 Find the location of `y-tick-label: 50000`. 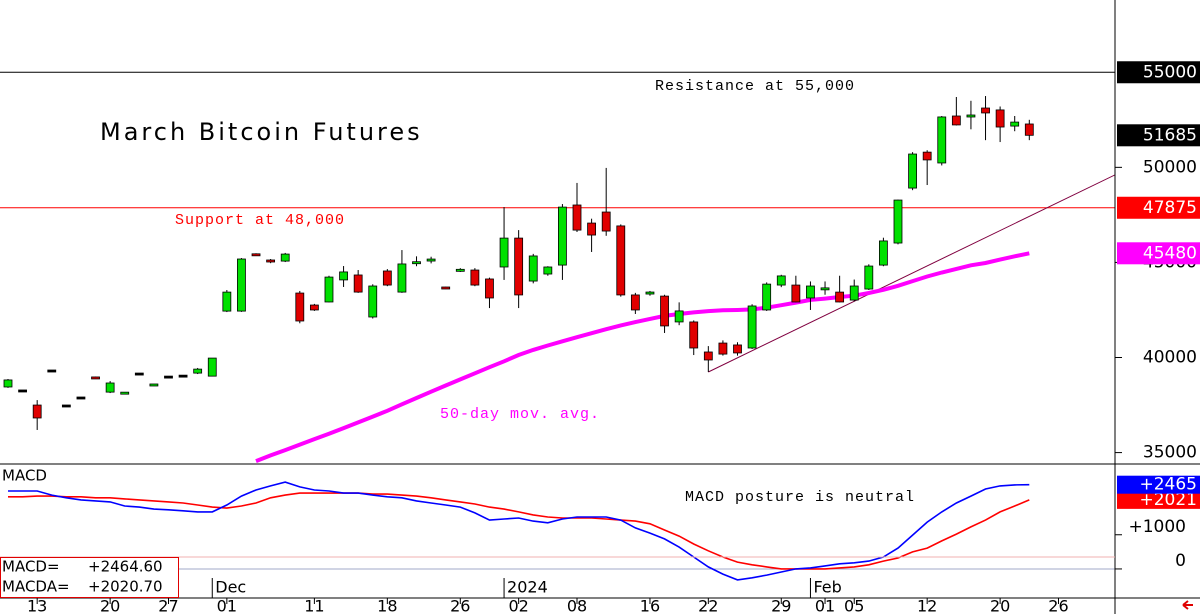

y-tick-label: 50000 is located at coordinates (1170, 167).